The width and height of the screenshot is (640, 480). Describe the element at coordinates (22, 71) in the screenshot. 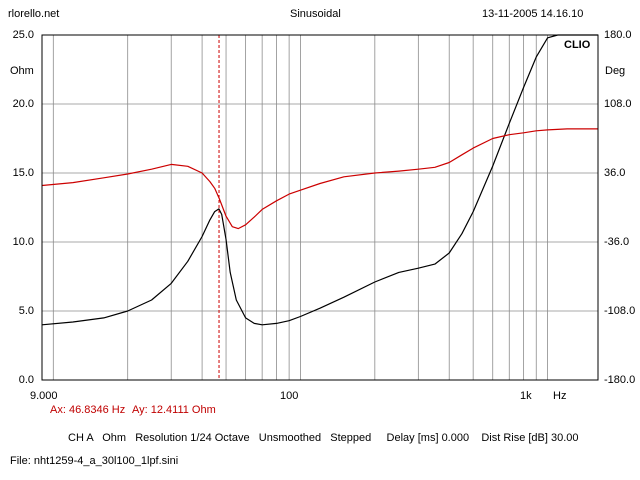

I see `left-axis-unit: Ohm` at that location.